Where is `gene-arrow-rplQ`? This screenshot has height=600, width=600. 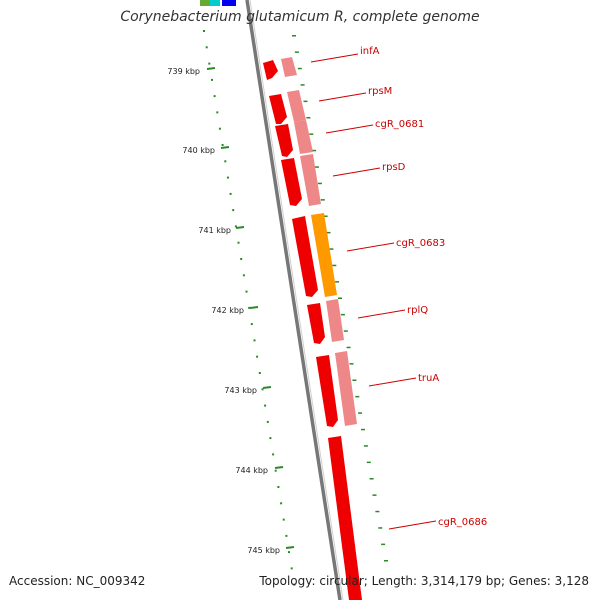 gene-arrow-rplQ is located at coordinates (316, 323).